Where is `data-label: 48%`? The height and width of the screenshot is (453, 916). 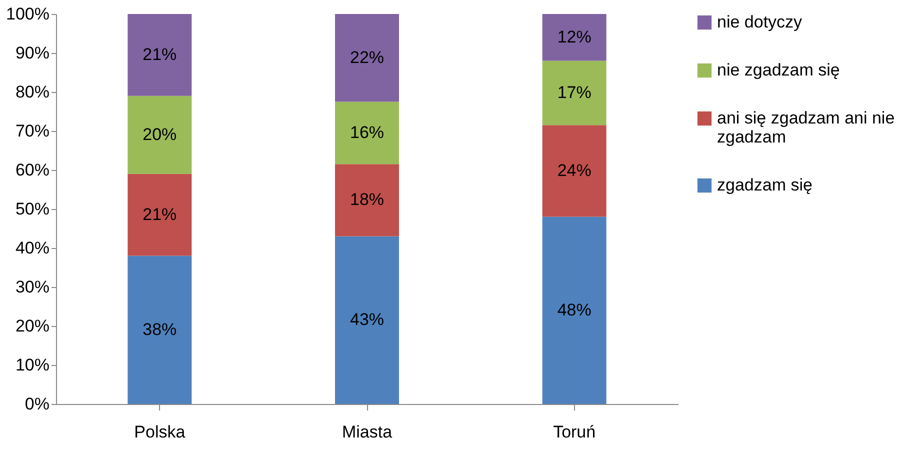
data-label: 48% is located at coordinates (574, 310).